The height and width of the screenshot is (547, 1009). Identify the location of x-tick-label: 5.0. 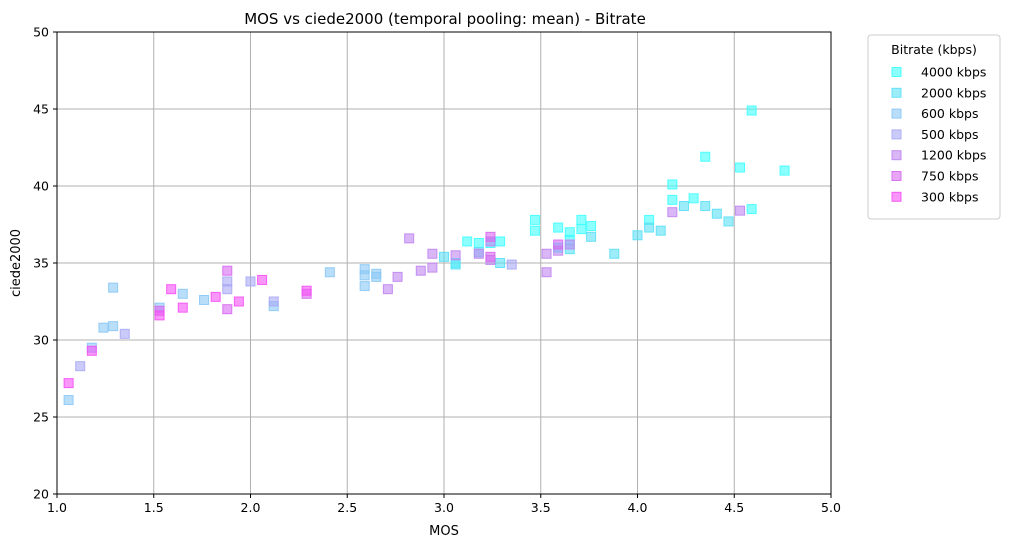
(831, 507).